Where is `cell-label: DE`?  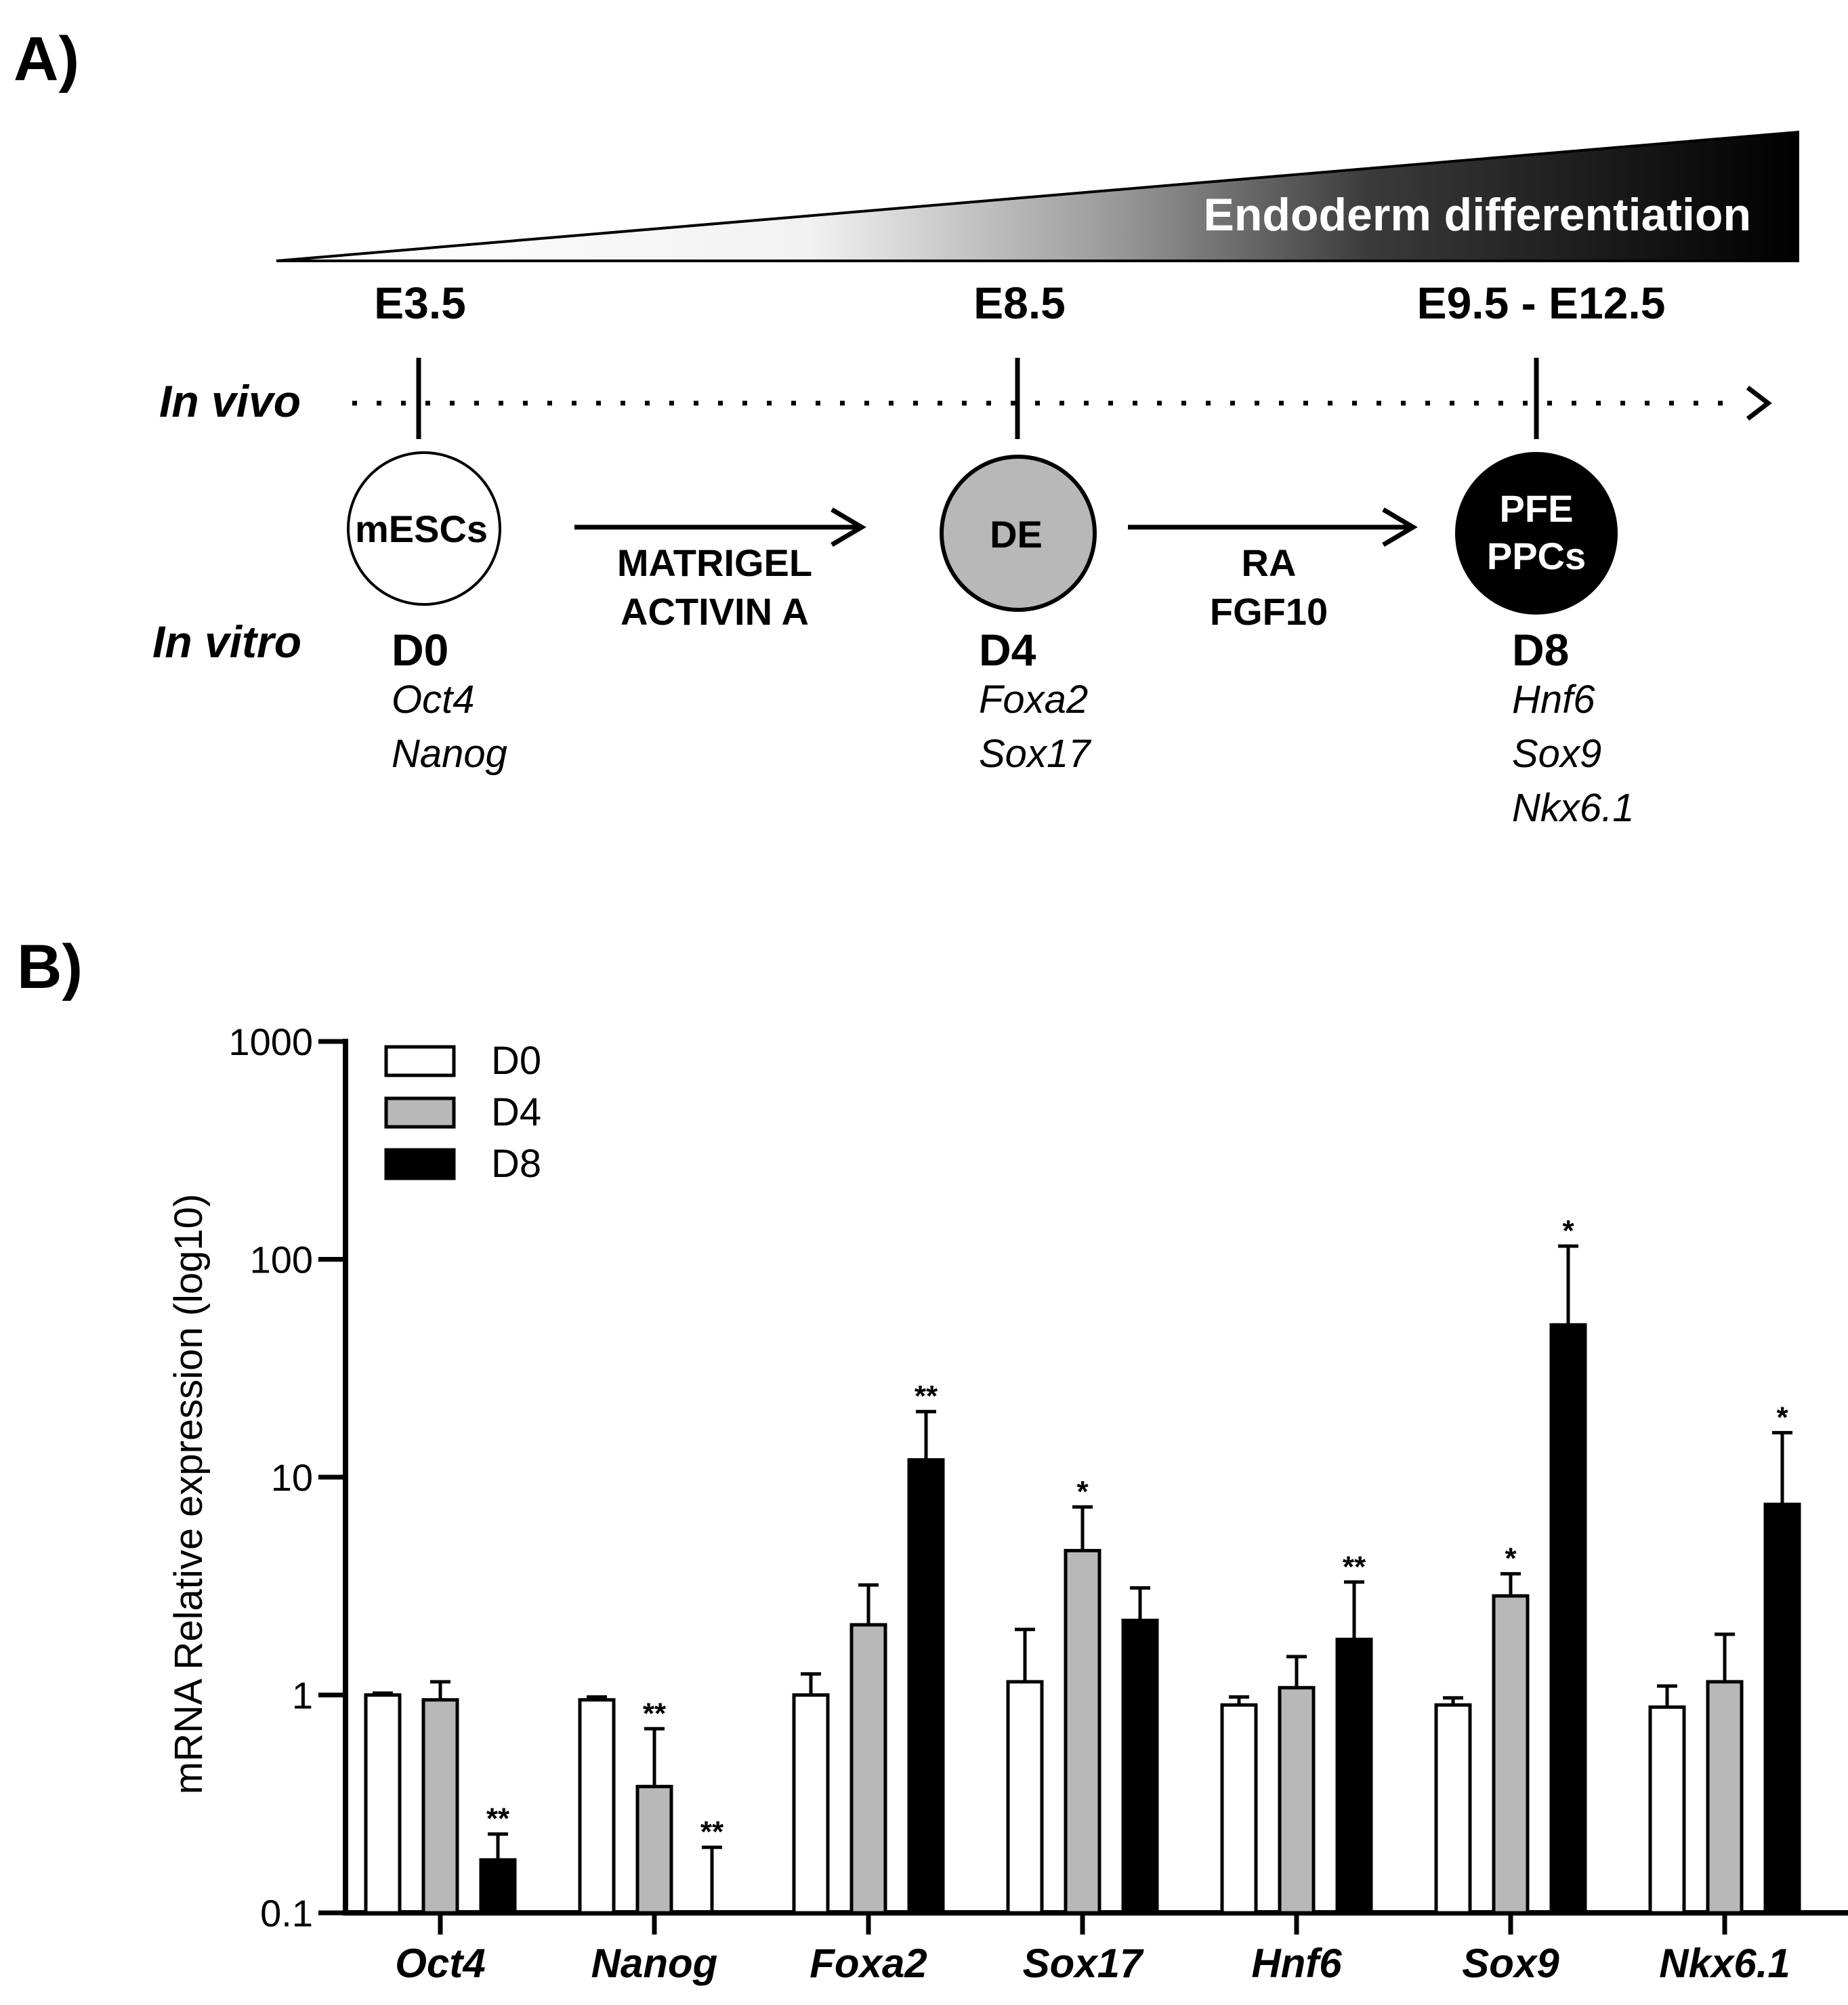
cell-label: DE is located at coordinates (1016, 534).